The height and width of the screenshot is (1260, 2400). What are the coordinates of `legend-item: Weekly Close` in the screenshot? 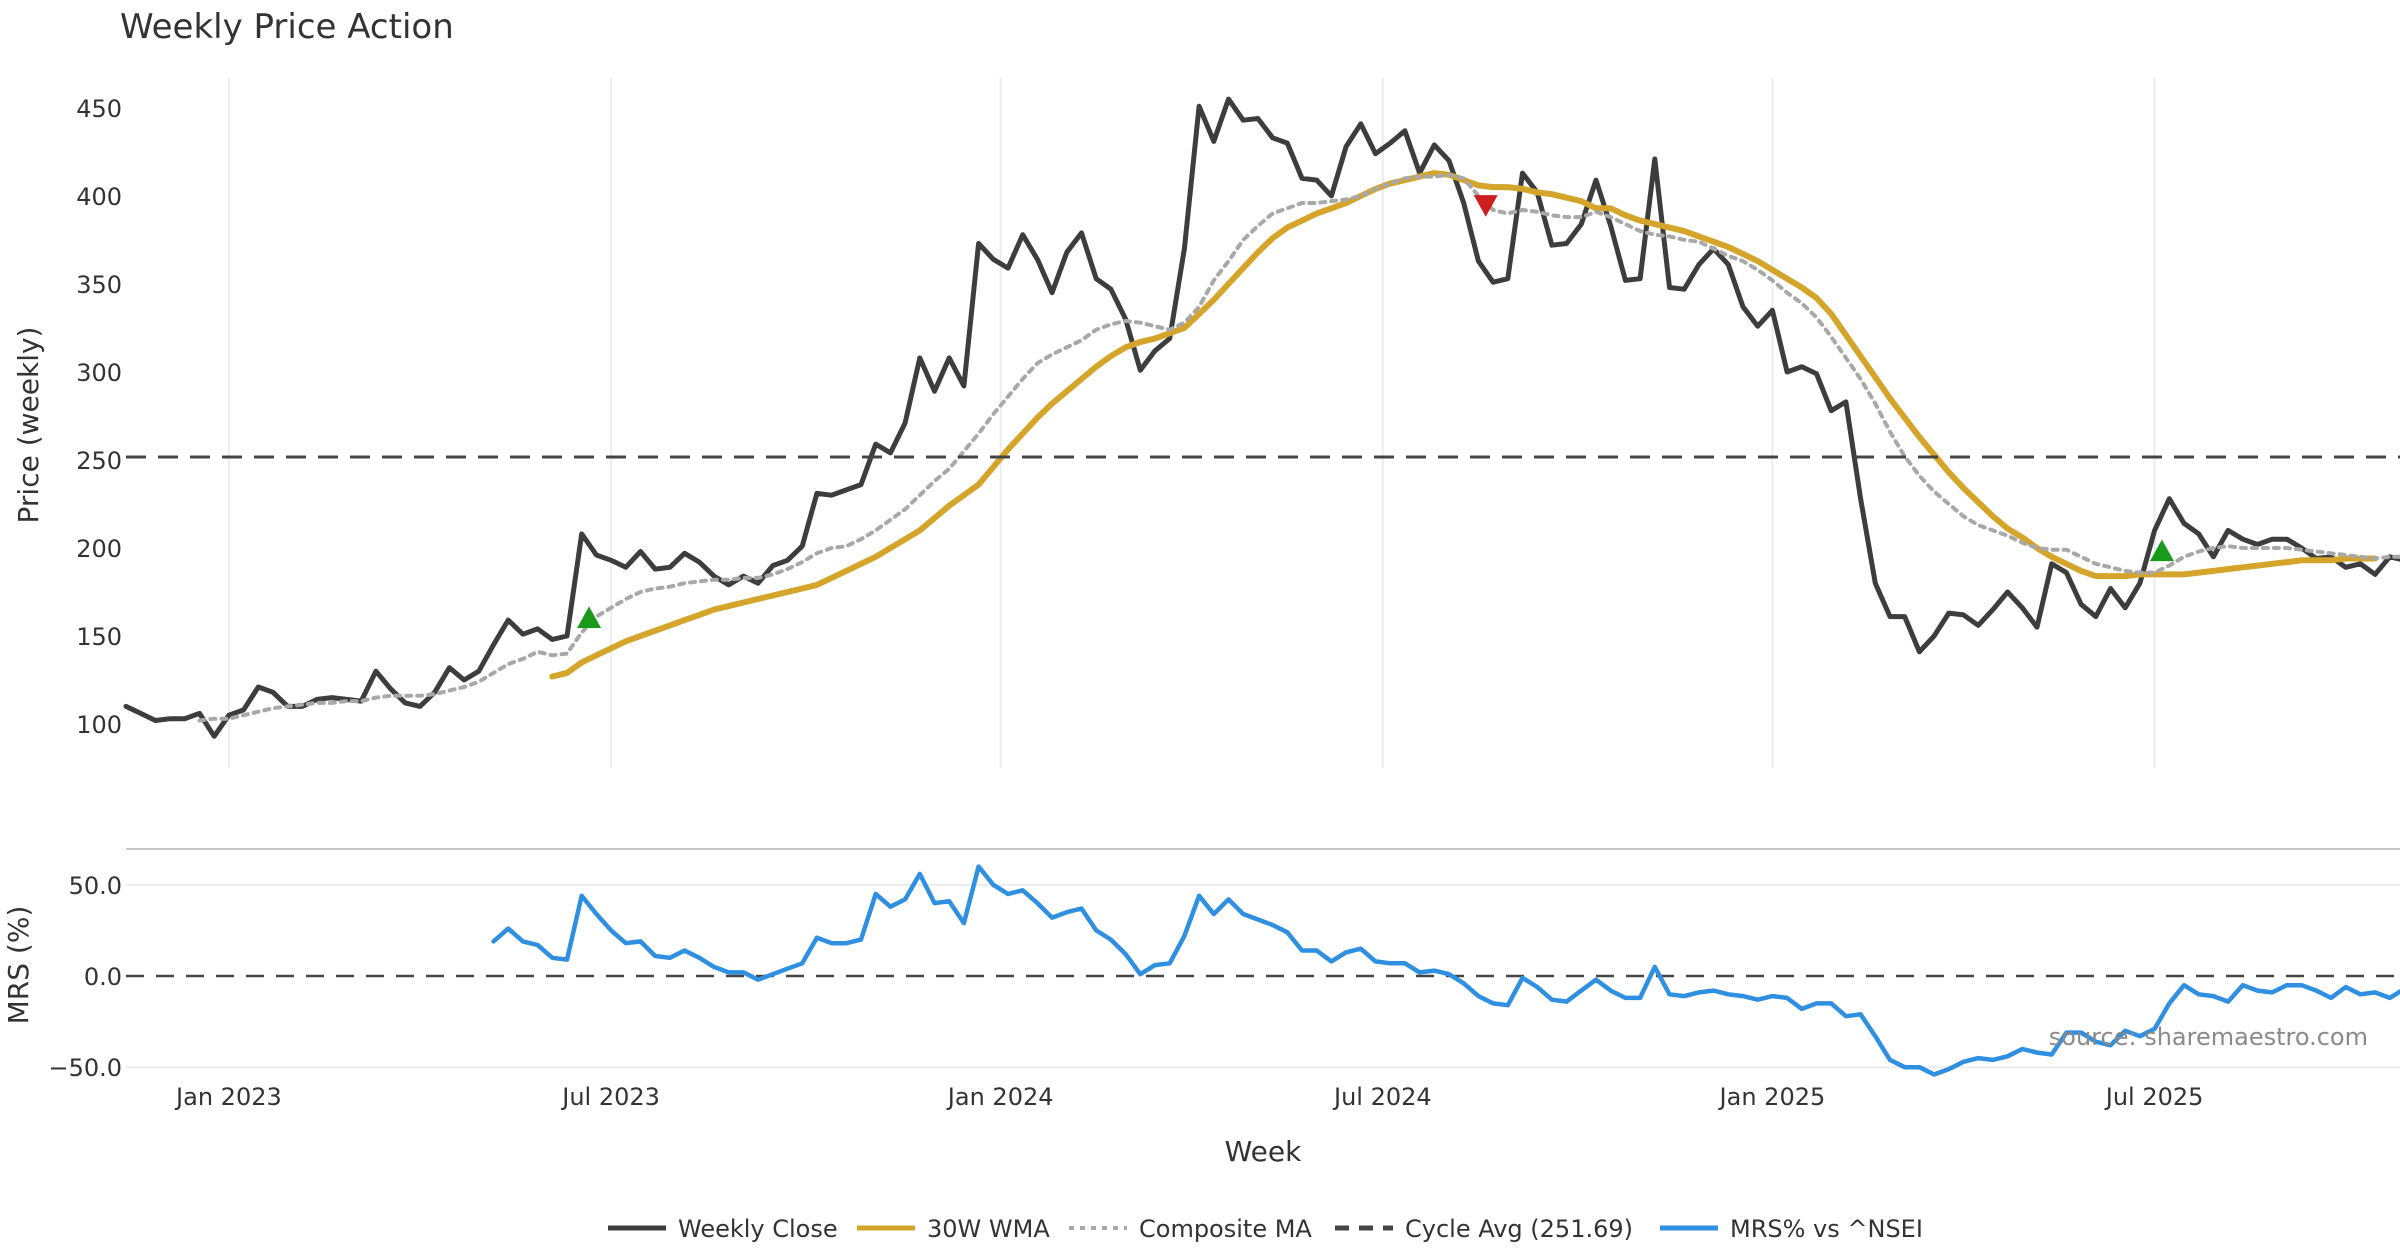 It's located at (723, 1229).